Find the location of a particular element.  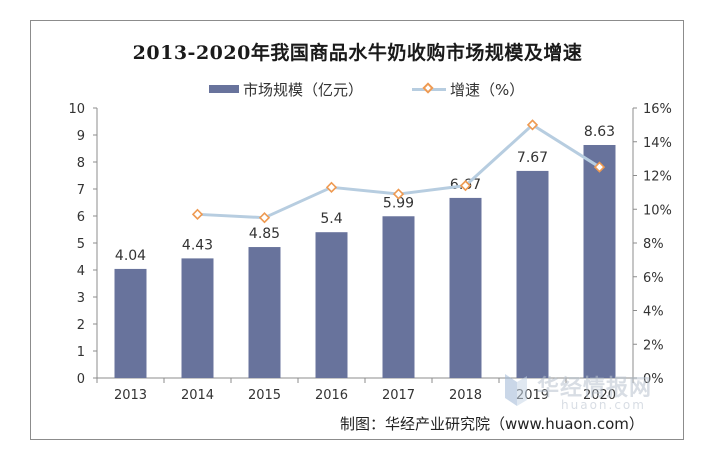

watermark-logo-icon is located at coordinates (516, 390).